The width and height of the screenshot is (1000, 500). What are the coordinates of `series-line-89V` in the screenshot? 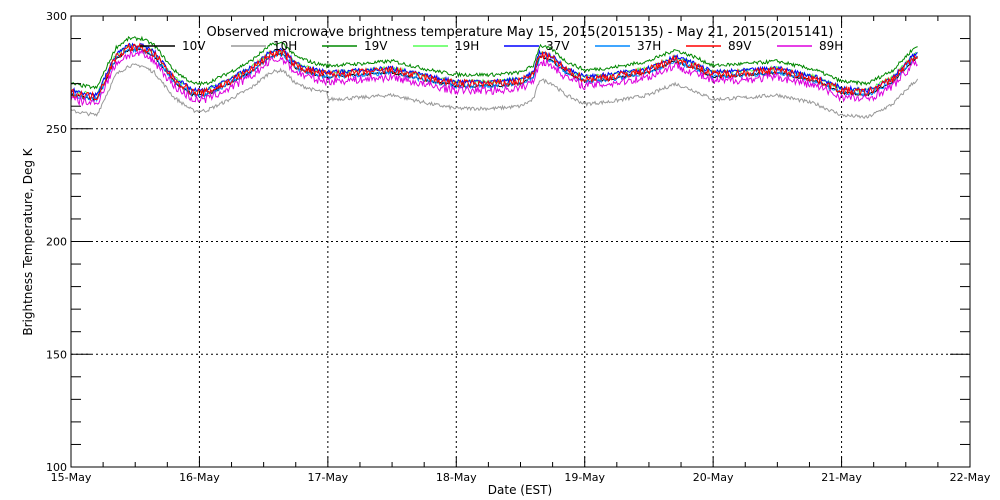 It's located at (494, 72).